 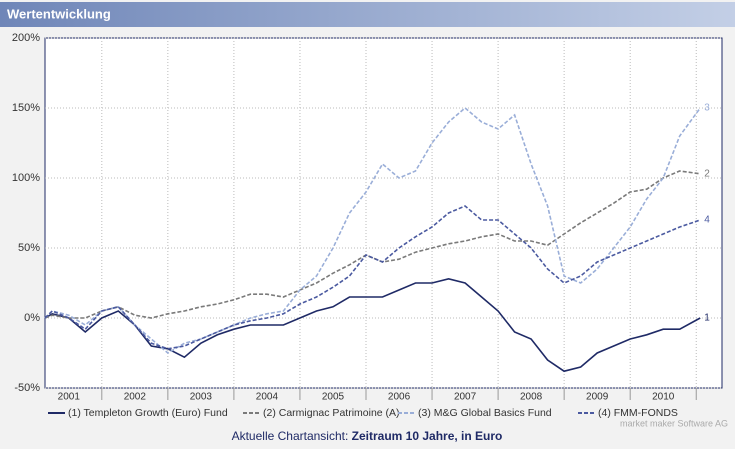 What do you see at coordinates (333, 397) in the screenshot?
I see `x-tick-label: 2005` at bounding box center [333, 397].